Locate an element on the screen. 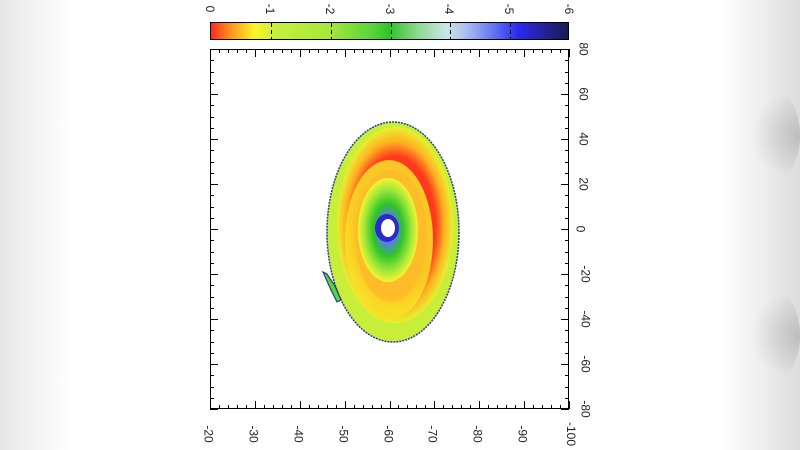  x-tick-label: -50 is located at coordinates (343, 434).